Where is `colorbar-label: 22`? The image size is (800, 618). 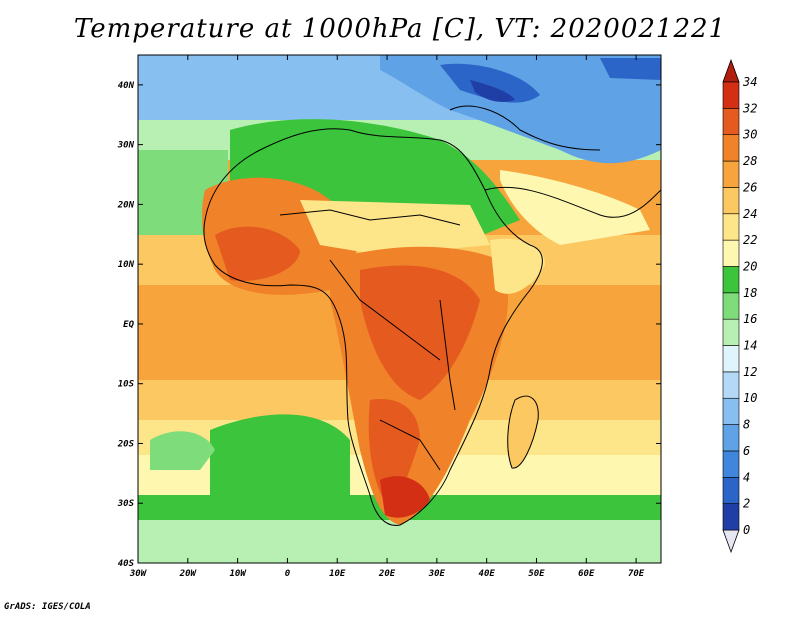
colorbar-label: 22 is located at coordinates (750, 240).